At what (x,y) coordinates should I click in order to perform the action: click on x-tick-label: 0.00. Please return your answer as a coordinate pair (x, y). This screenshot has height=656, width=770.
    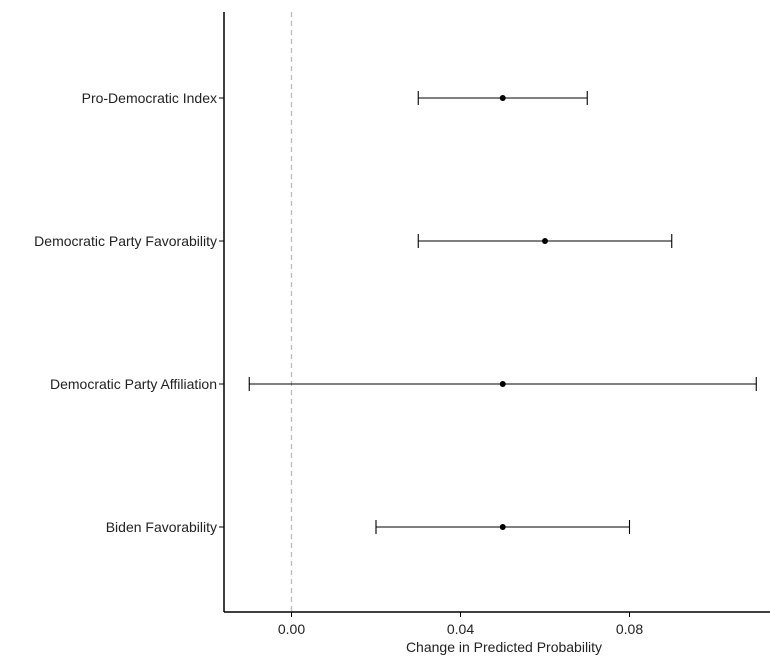
    Looking at the image, I should click on (291, 629).